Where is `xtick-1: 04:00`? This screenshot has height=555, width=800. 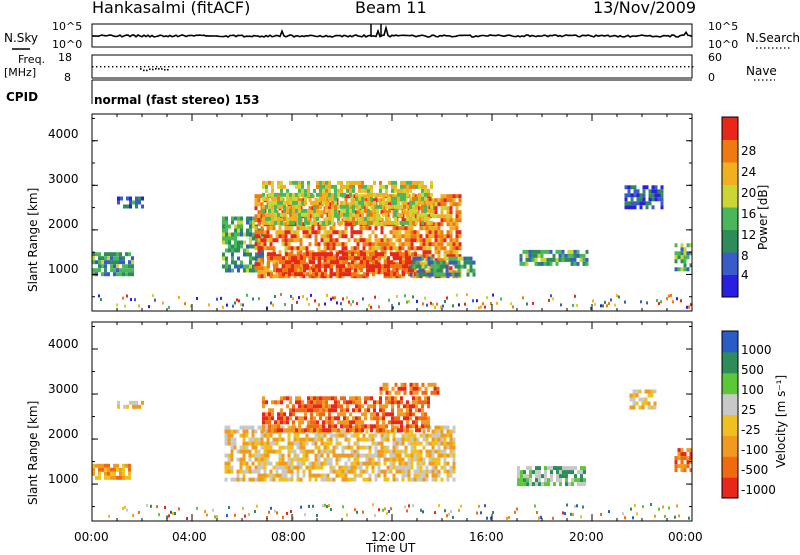 xtick-1: 04:00 is located at coordinates (189, 537).